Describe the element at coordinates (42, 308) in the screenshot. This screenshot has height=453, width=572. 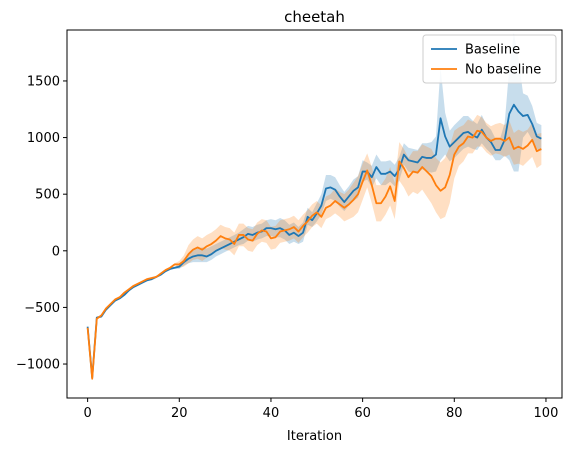
I see `y-tick-label: −500` at that location.